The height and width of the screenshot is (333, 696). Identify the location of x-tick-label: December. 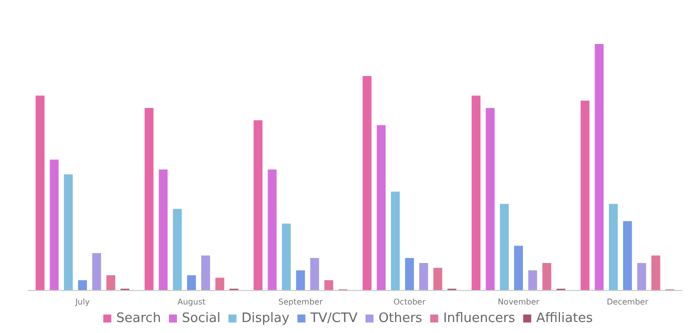
(627, 302).